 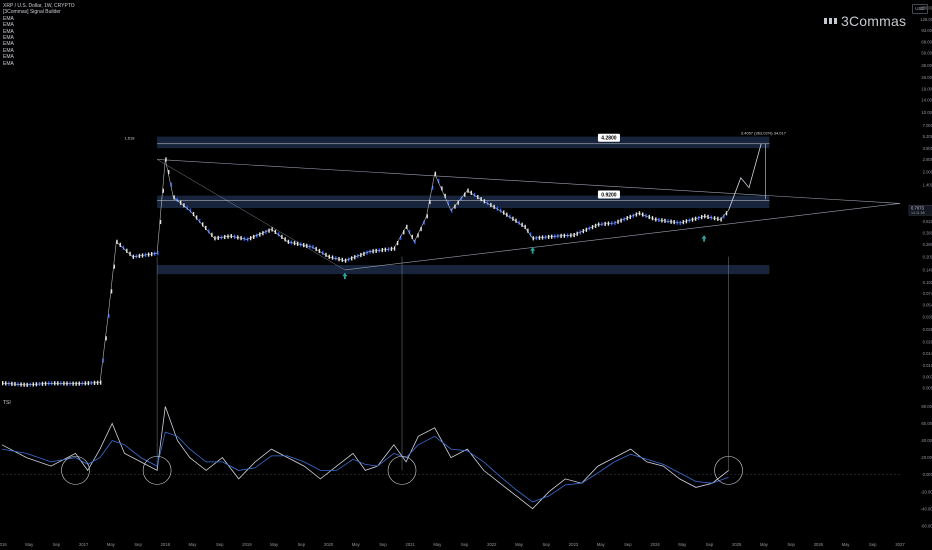 What do you see at coordinates (926, 88) in the screenshot?
I see `price-tick-label: 19.0000` at bounding box center [926, 88].